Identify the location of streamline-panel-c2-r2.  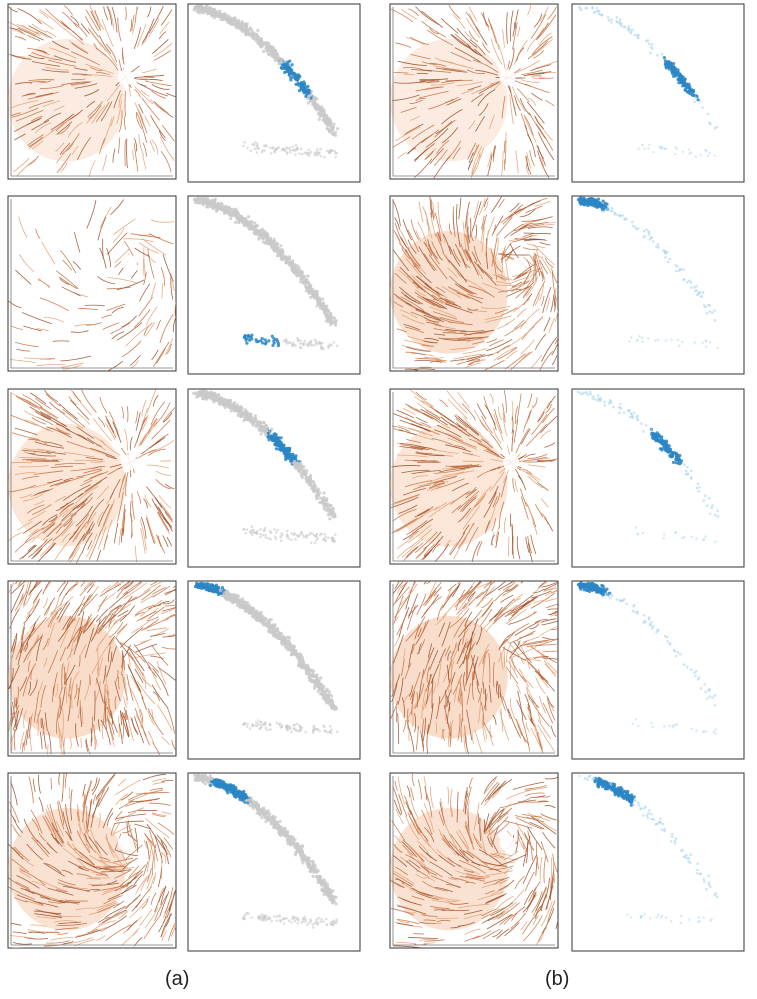
(474, 283).